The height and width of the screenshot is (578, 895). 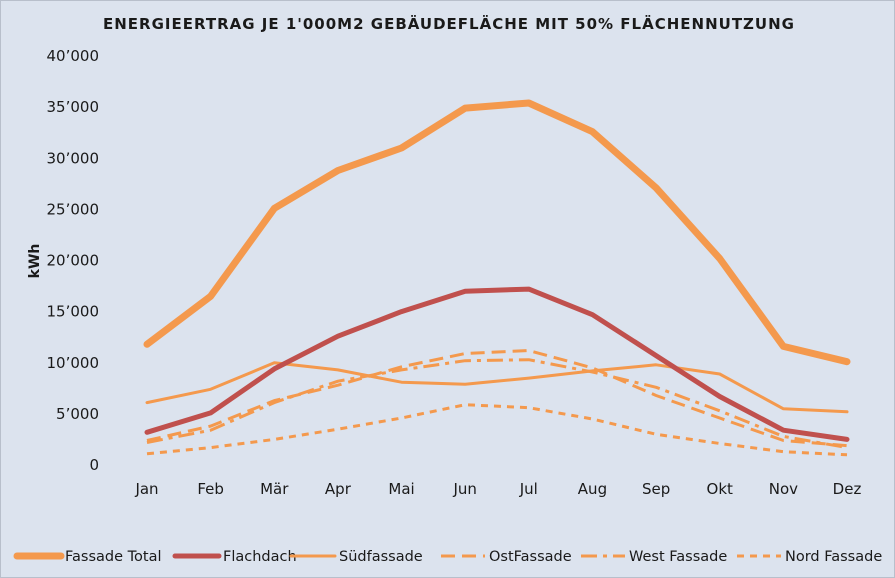 I want to click on legend-label-flachdach: Flachdach, so click(x=260, y=557).